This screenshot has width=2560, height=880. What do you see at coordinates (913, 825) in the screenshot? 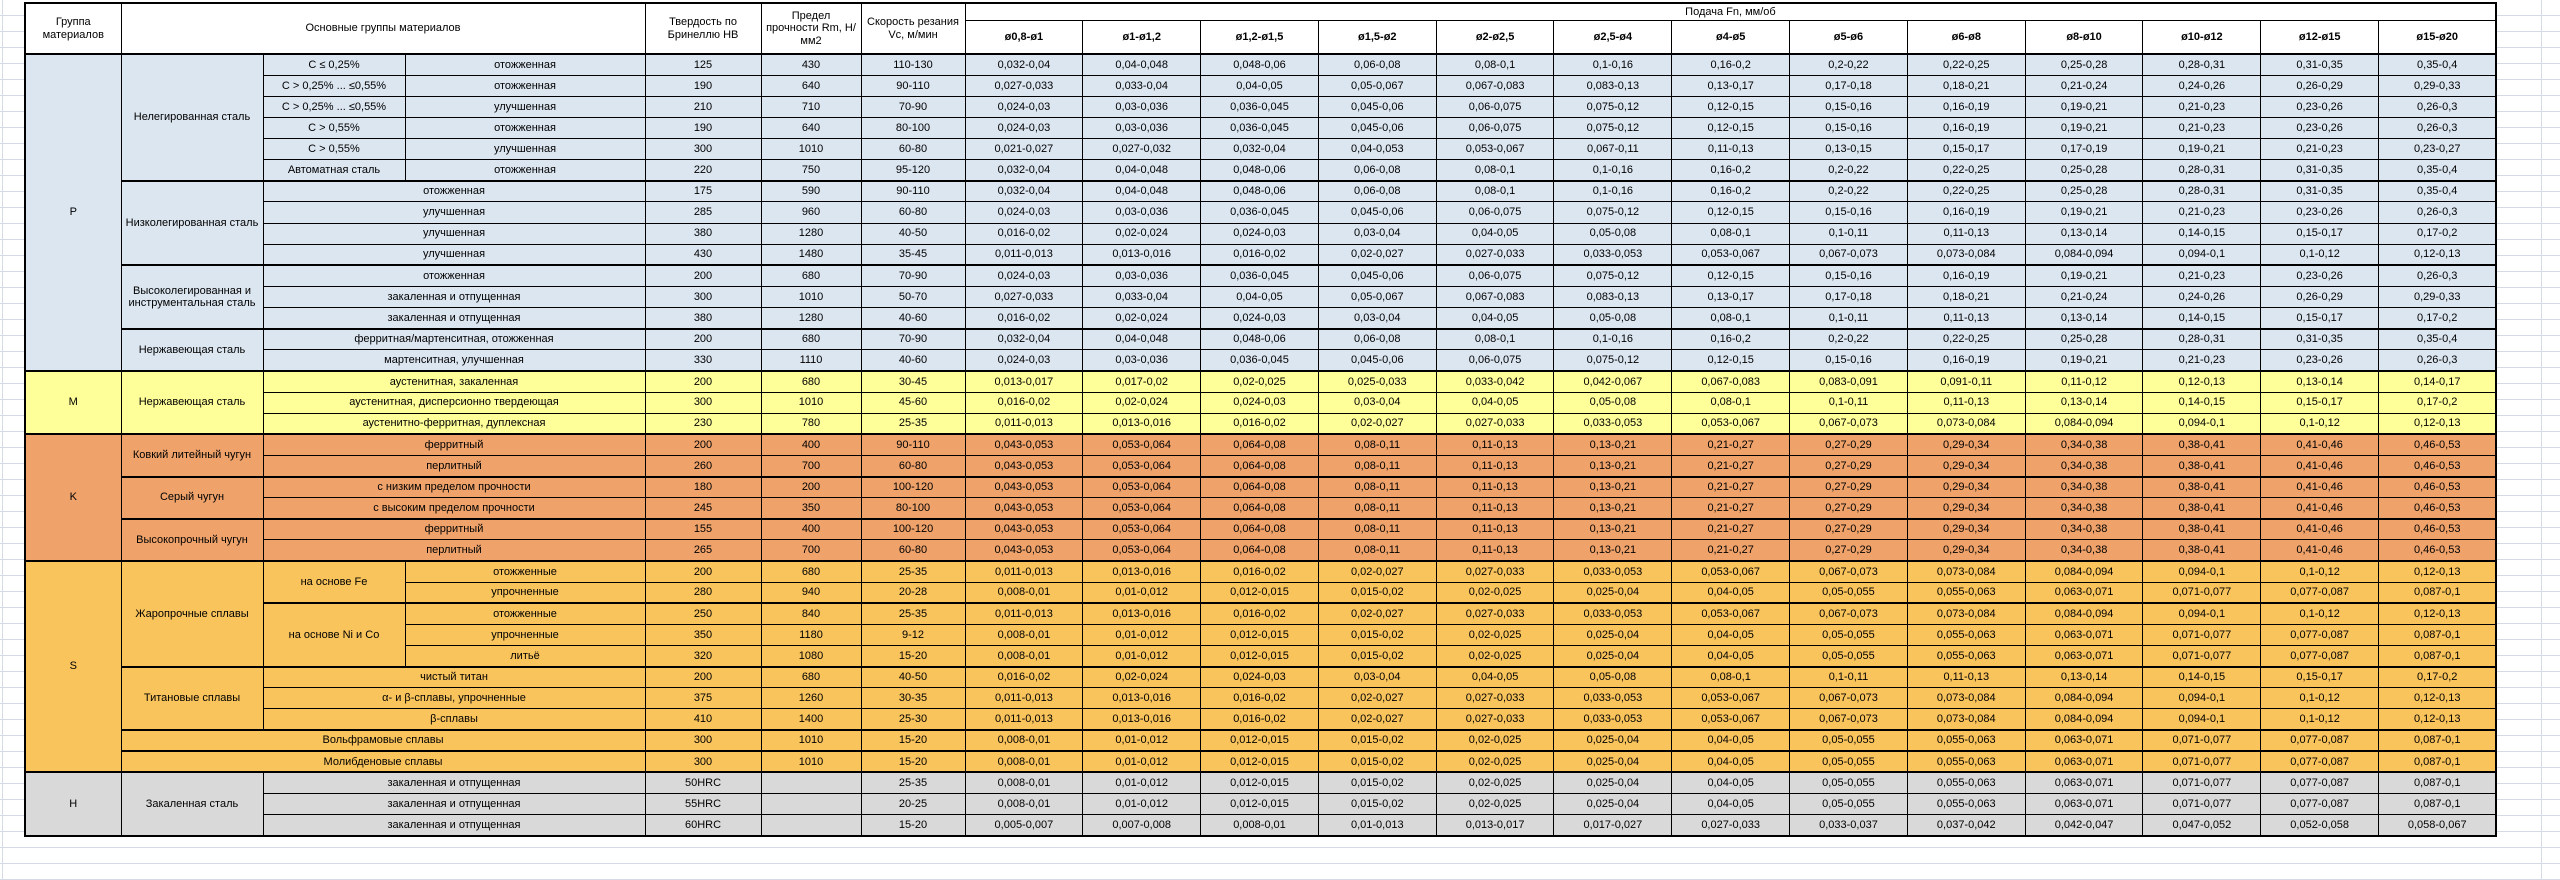
I see `speed-cell: 15-20` at bounding box center [913, 825].